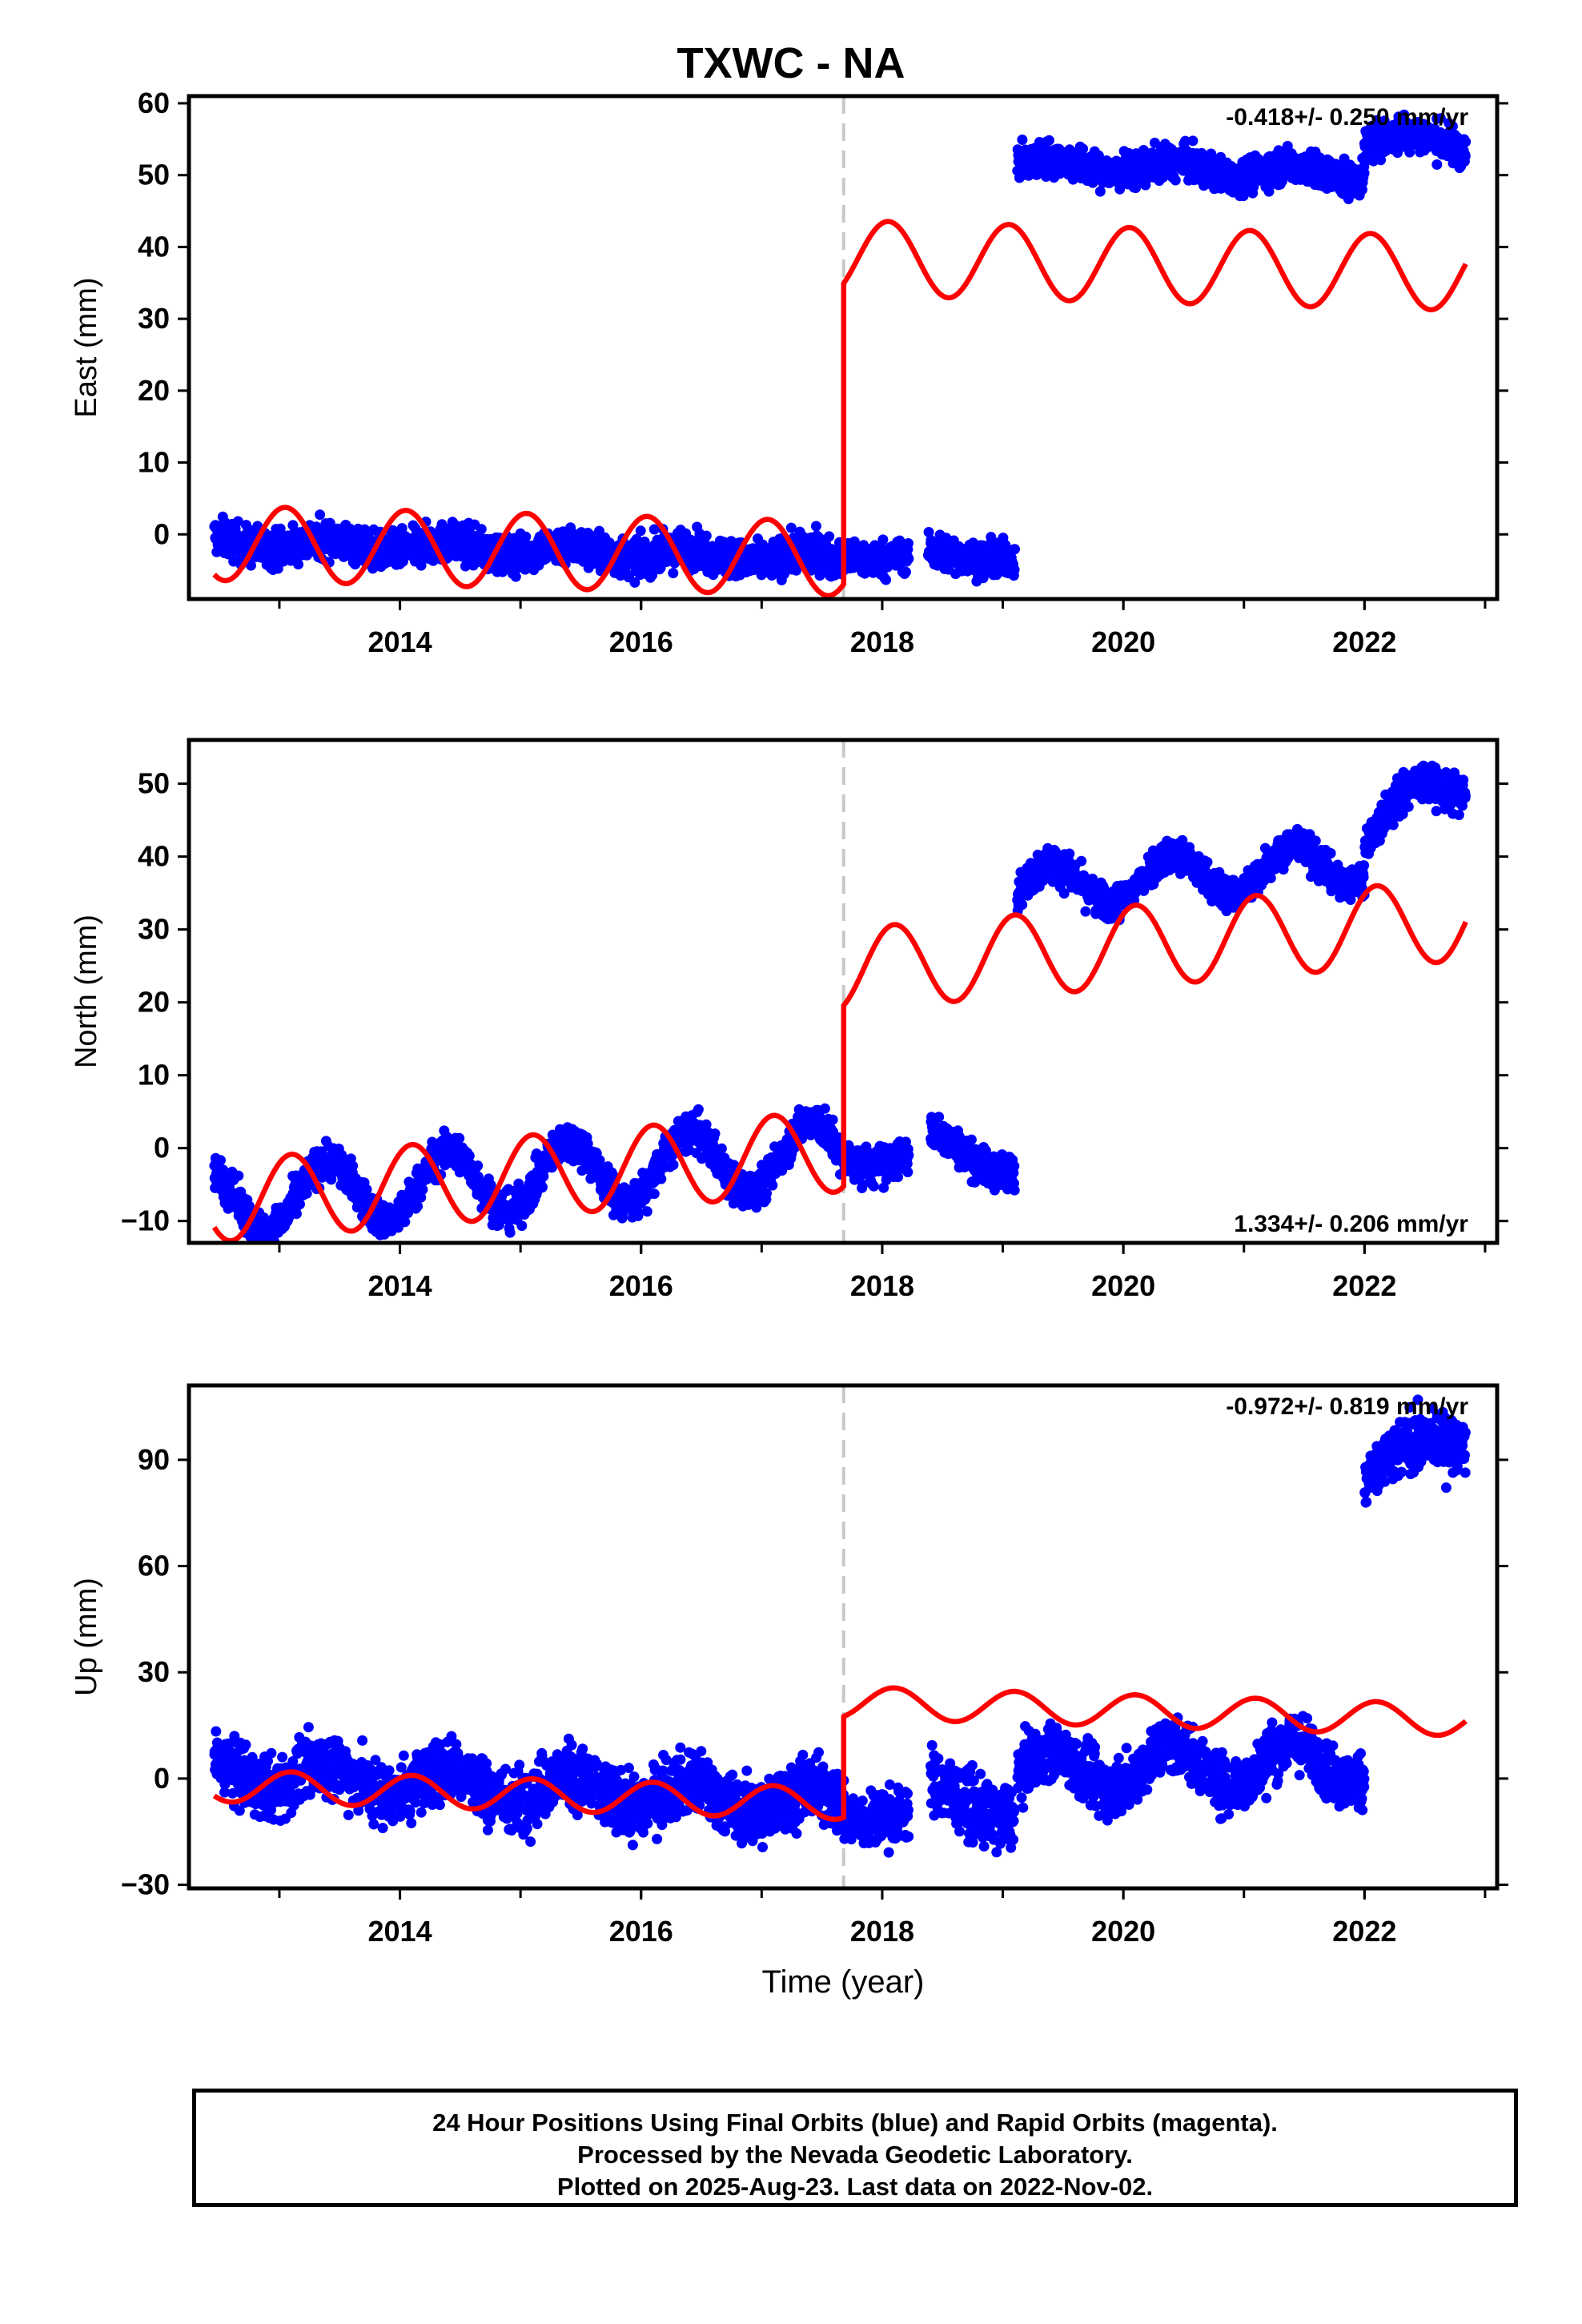  I want to click on x-tick-label: 2018, so click(882, 641).